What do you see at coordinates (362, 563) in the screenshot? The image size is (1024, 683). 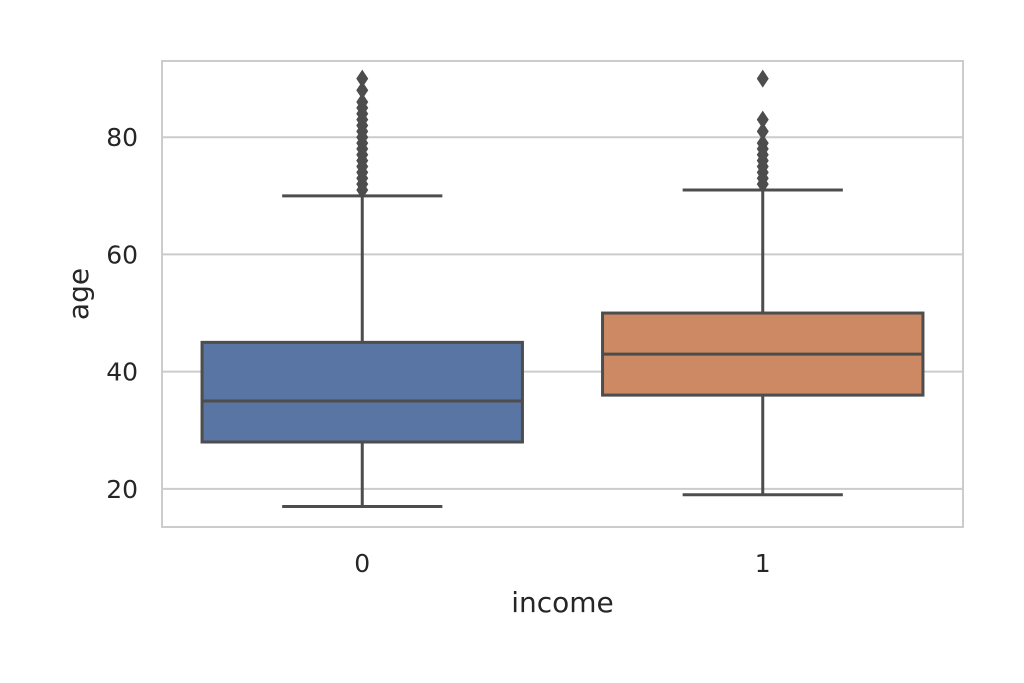 I see `x-tick-label-0: 0` at bounding box center [362, 563].